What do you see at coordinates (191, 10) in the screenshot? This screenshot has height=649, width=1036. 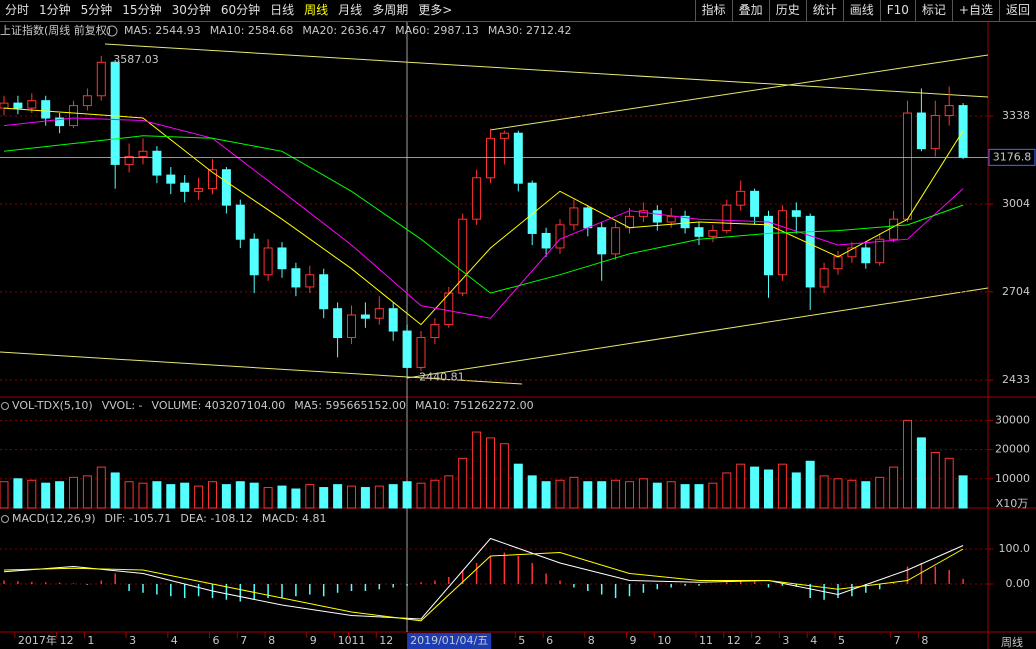 I see `toolbar-button: 30分钟` at bounding box center [191, 10].